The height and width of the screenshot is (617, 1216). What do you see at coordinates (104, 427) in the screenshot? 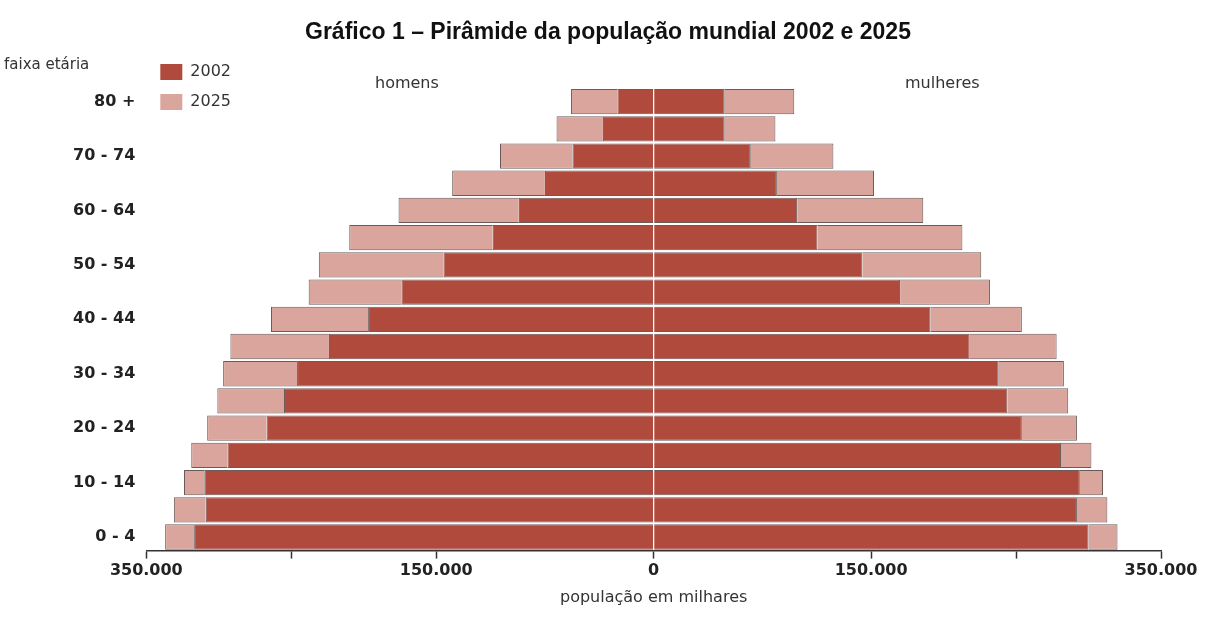
I see `y-tick-label: 20 - 24` at bounding box center [104, 427].